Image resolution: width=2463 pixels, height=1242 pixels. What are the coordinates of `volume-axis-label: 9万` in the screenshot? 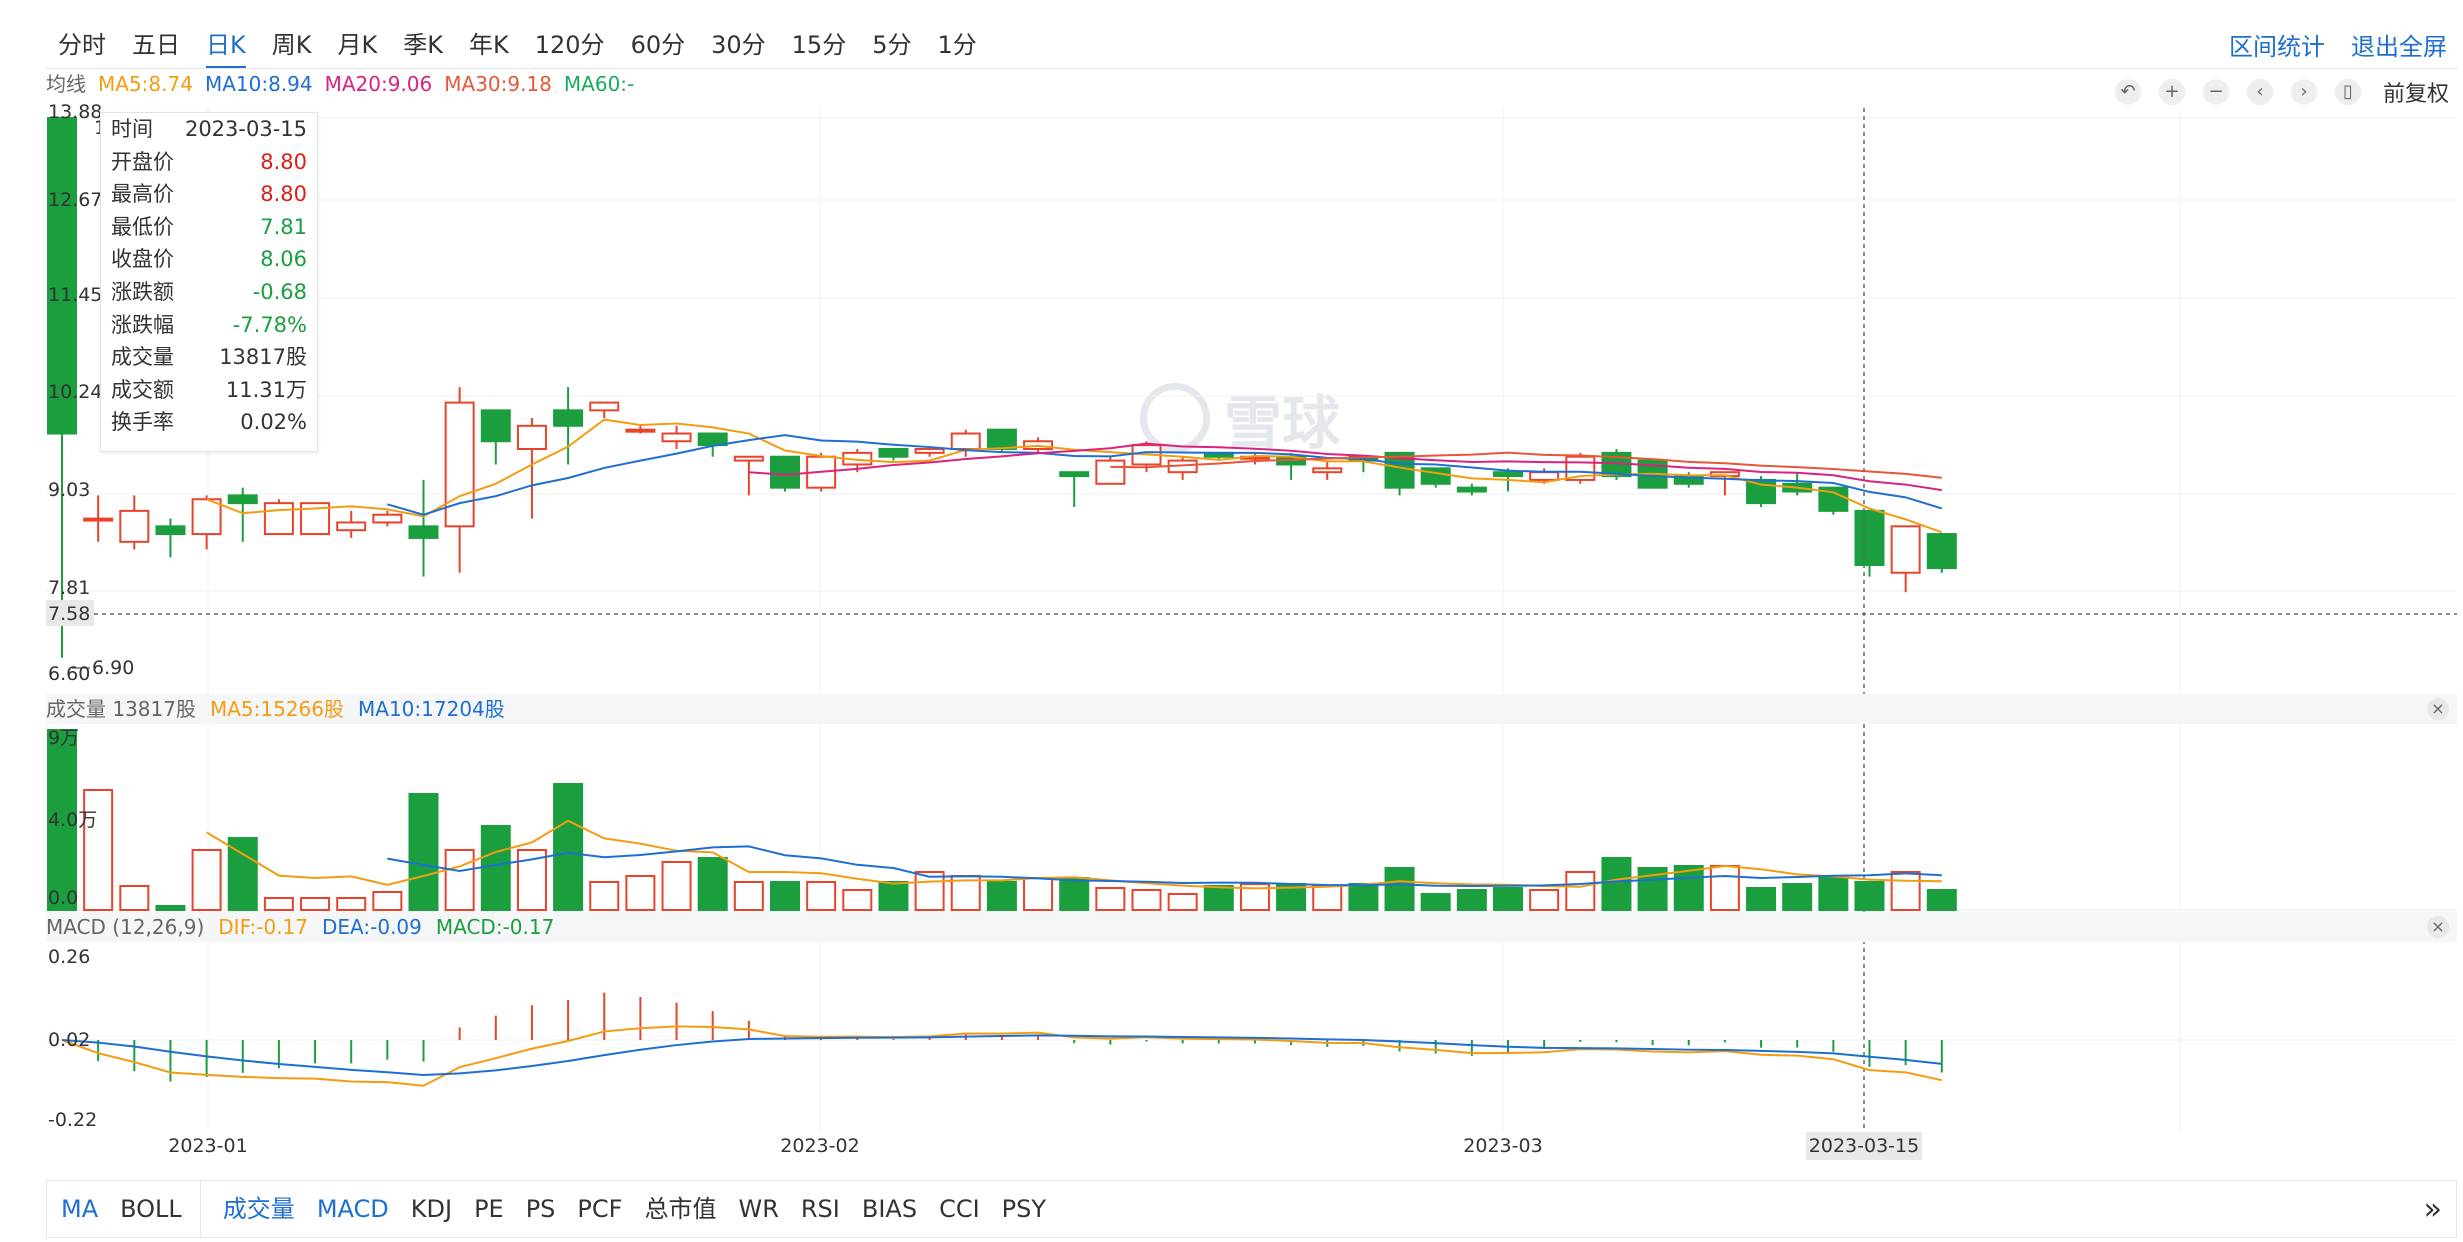 It's located at (63, 738).